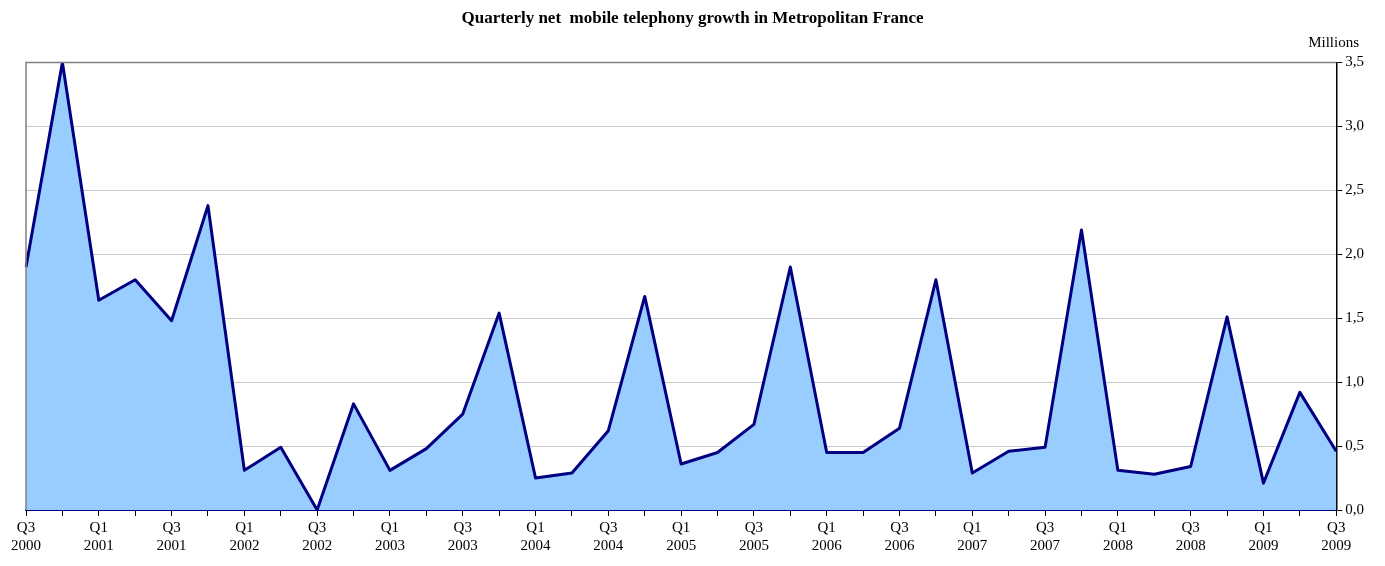 The image size is (1385, 566). I want to click on y-tick-label: 0,5, so click(1354, 444).